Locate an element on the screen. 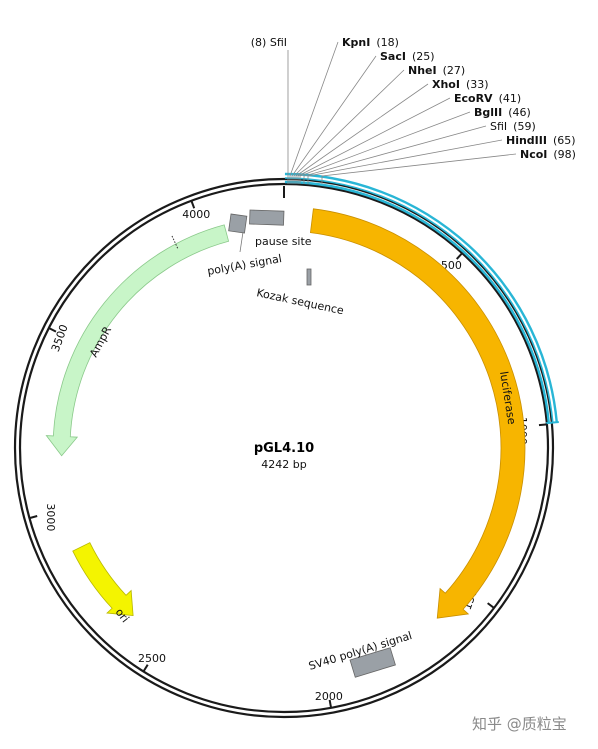  site-name: BglII is located at coordinates (488, 112).